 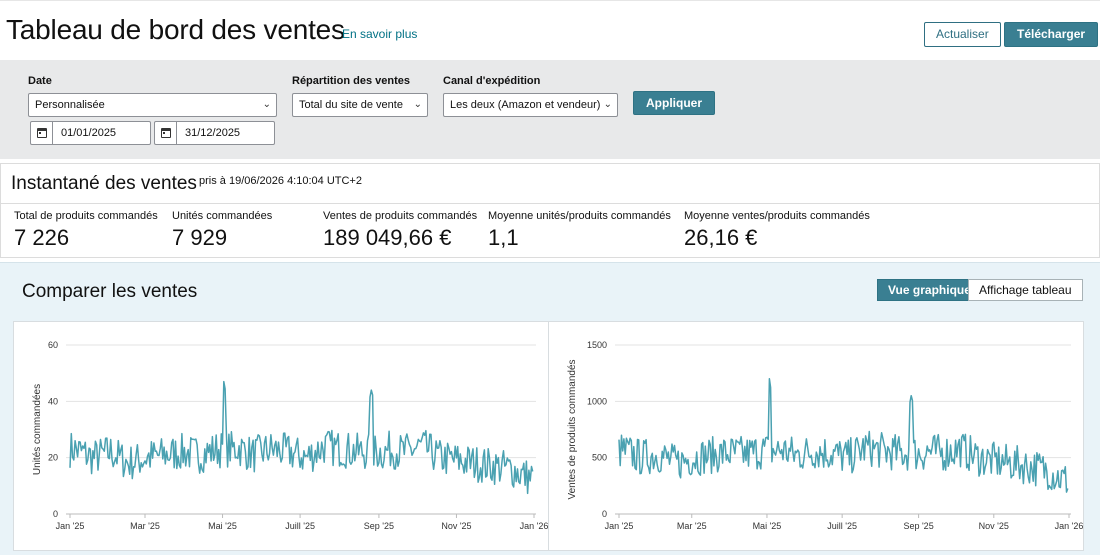 I want to click on channel-filter-label: Canal d'expédition, so click(x=492, y=81).